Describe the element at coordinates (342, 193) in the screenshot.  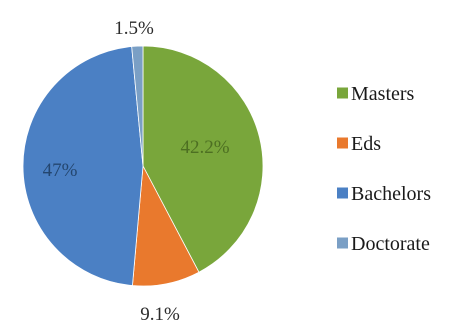
I see `legend-swatch-bachelors` at that location.